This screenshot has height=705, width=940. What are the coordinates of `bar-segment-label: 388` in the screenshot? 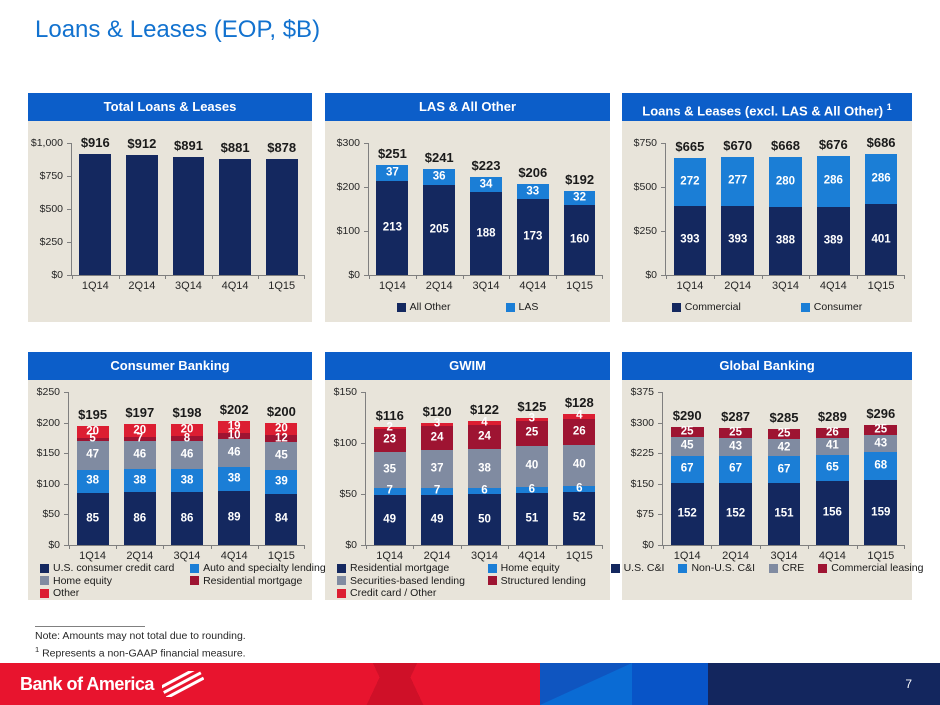 It's located at (785, 240).